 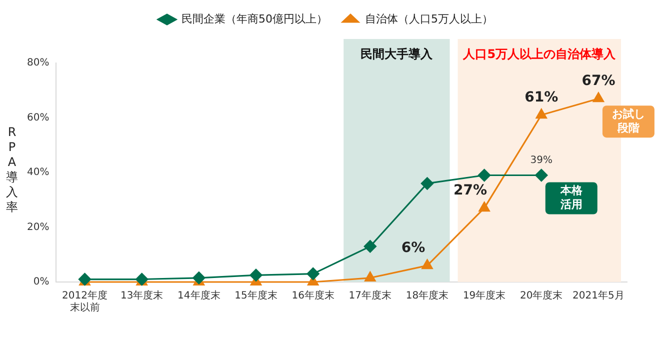 I want to click on y-axis-title: RPA導入率, so click(x=12, y=170).